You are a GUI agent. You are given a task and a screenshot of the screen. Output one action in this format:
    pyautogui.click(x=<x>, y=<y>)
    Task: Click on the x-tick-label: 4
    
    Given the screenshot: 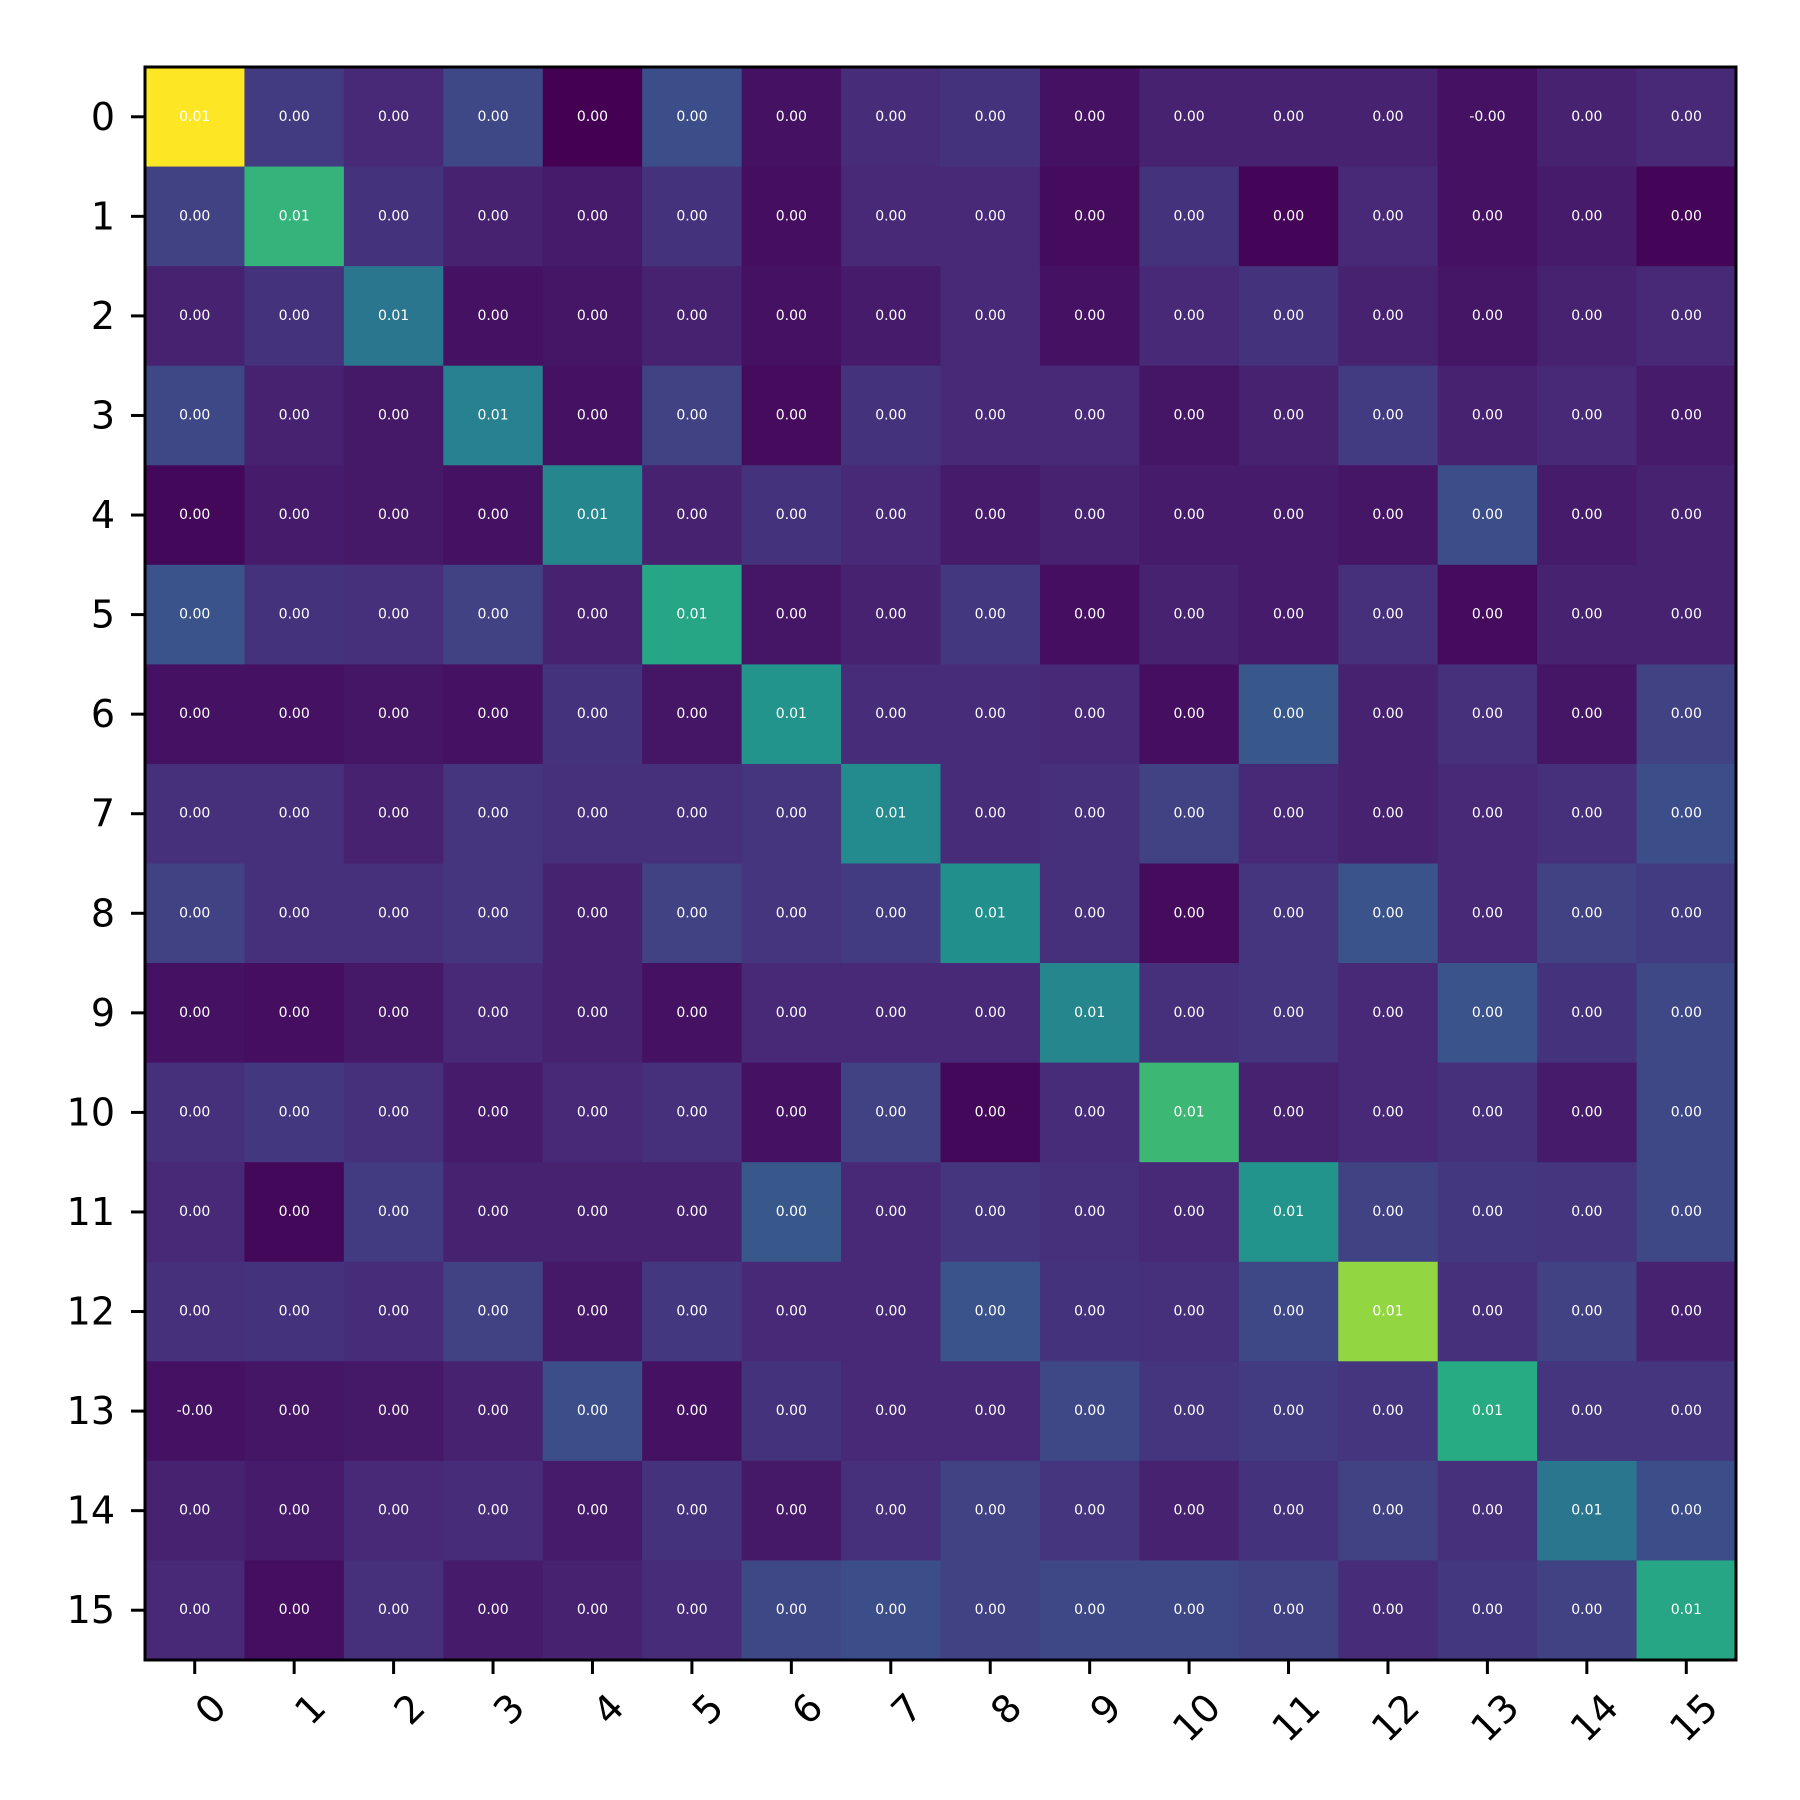 What is the action you would take?
    pyautogui.click(x=608, y=1709)
    